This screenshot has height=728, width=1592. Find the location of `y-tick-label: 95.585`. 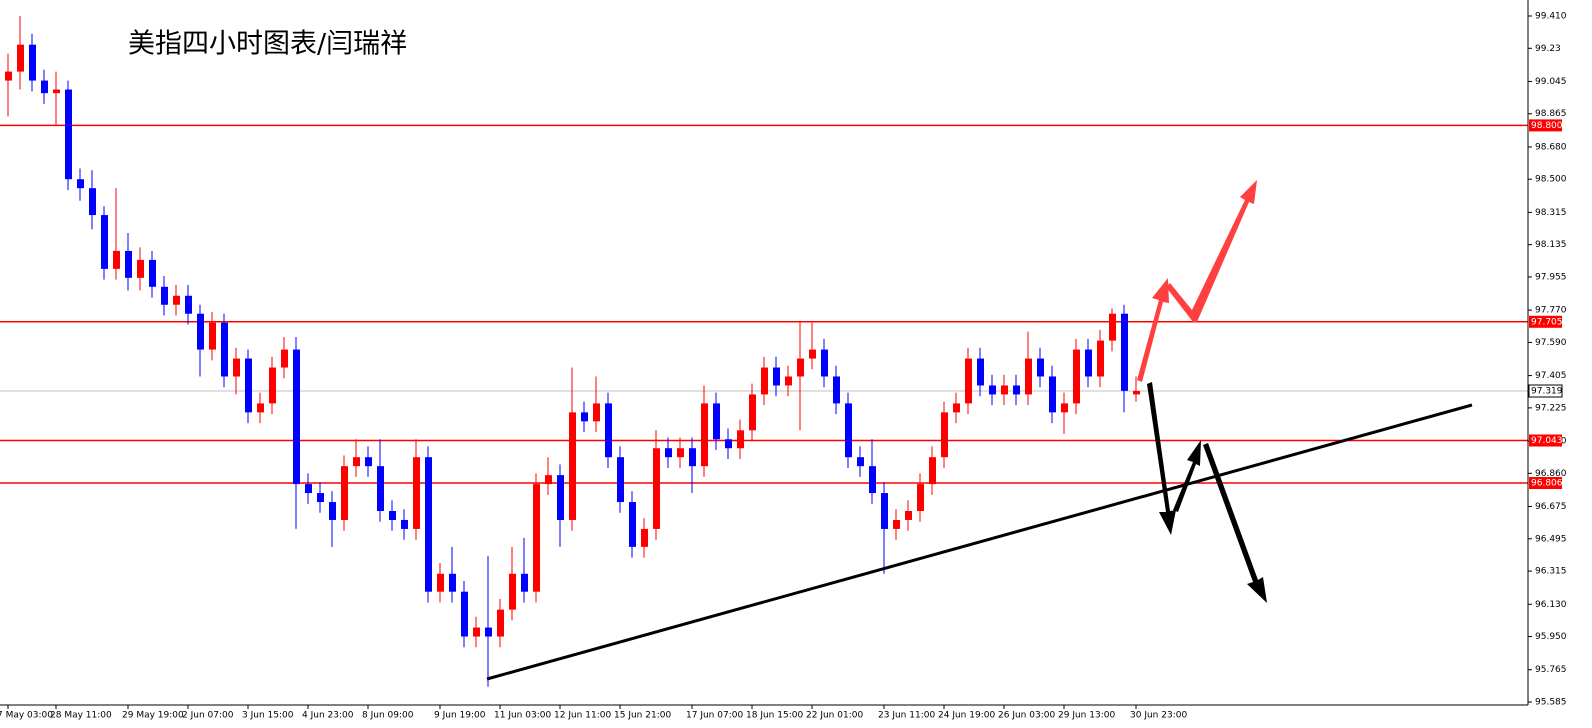

y-tick-label: 95.585 is located at coordinates (1551, 703).